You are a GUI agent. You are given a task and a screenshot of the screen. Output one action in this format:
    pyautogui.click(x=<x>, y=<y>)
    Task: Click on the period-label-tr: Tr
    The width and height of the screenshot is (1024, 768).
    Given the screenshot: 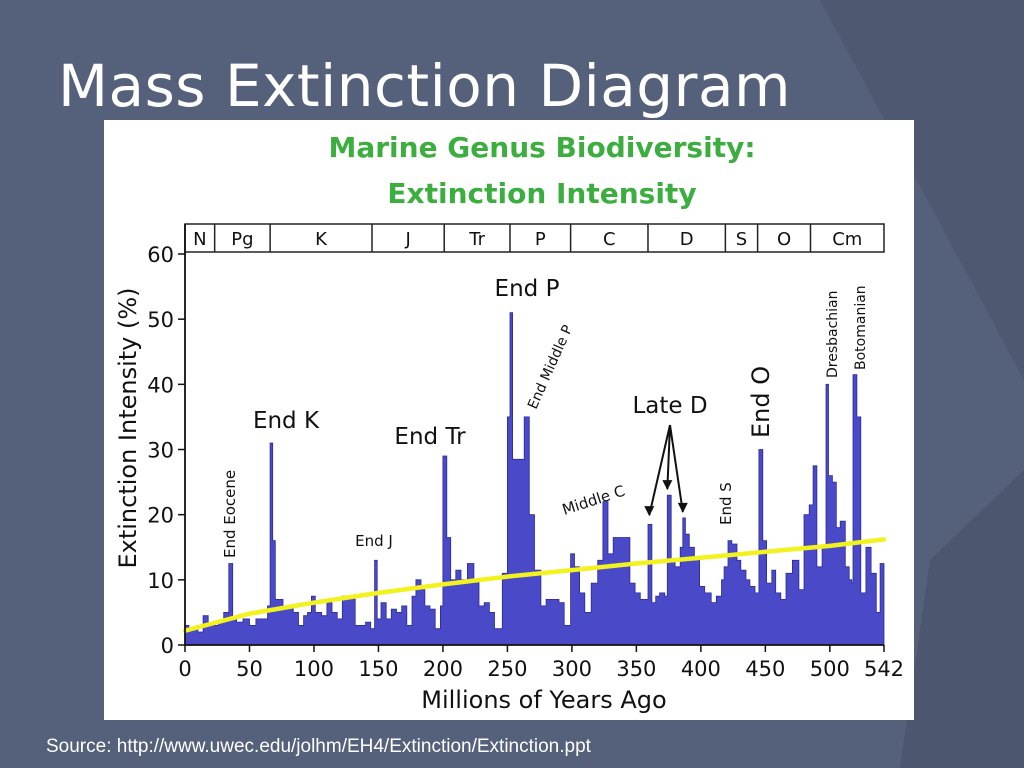 What is the action you would take?
    pyautogui.click(x=476, y=239)
    